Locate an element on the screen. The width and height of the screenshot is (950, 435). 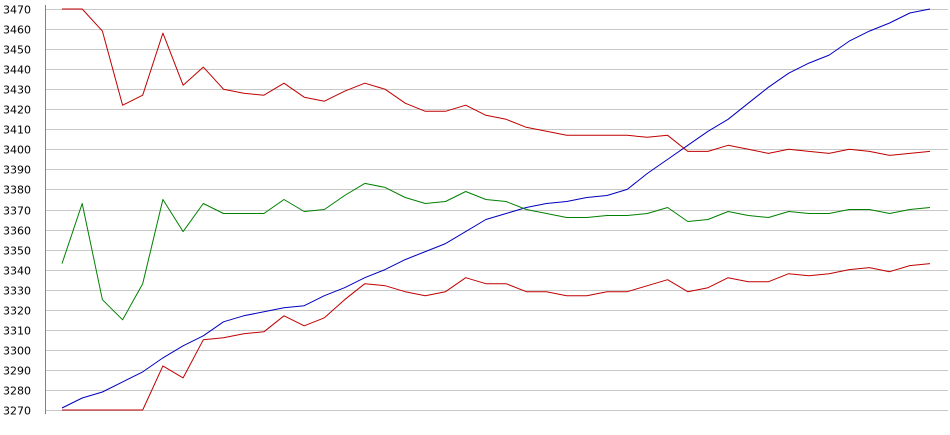
y-tick-label: 3290 is located at coordinates (17, 371).